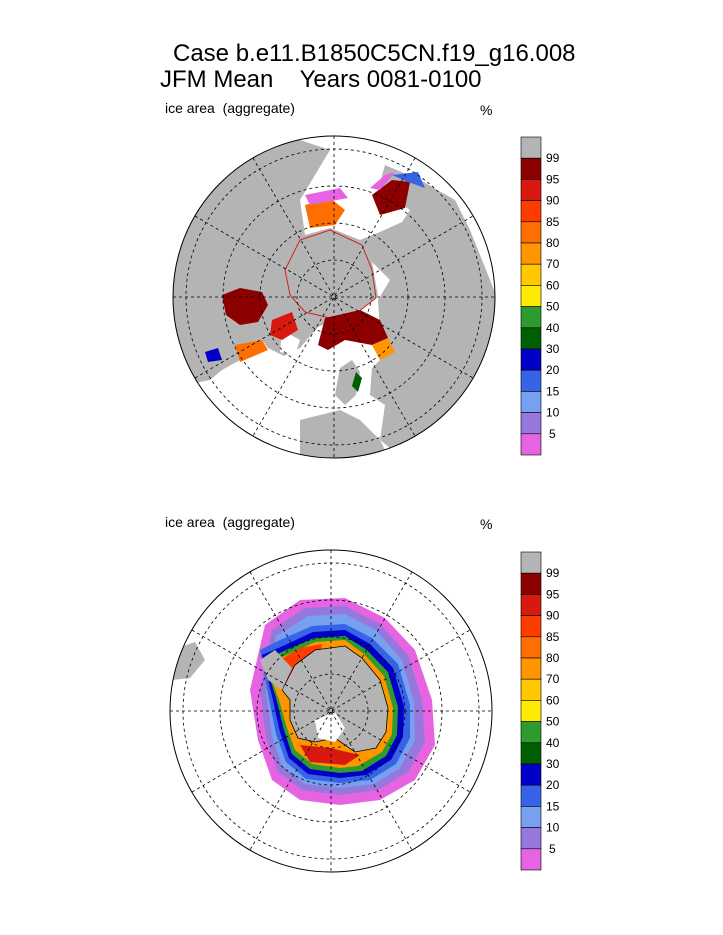 This screenshot has height=935, width=723. I want to click on north-ice-baltic, so click(357, 382).